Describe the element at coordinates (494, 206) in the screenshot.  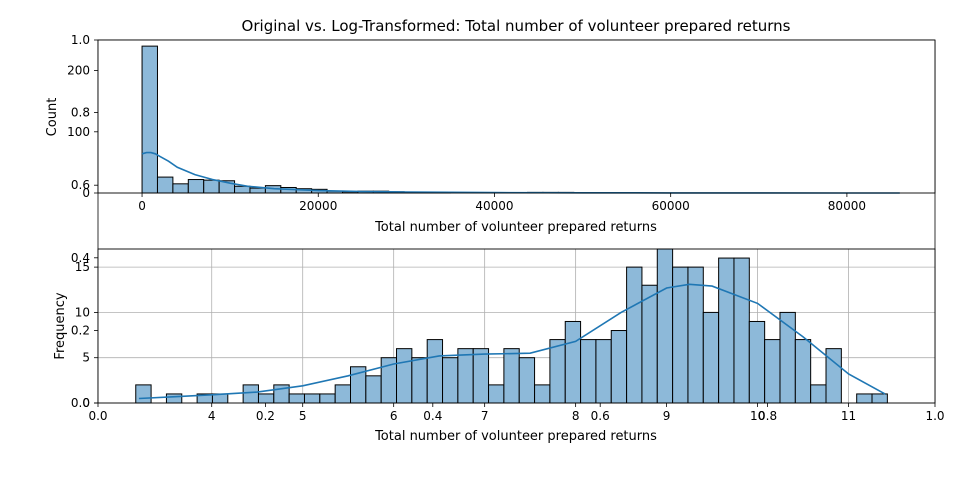
I see `original-x-tick-label: 40000` at that location.